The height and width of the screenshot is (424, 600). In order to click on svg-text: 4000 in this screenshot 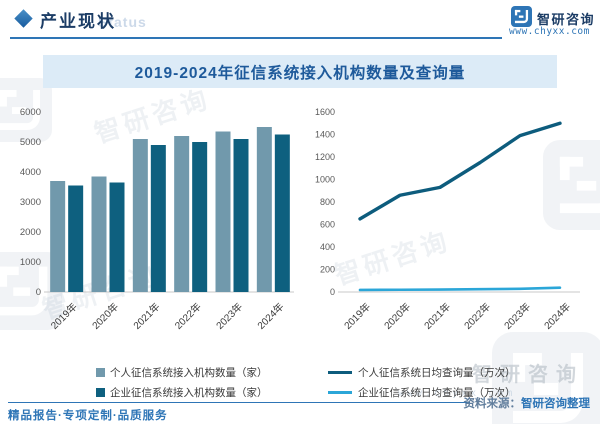, I will do `click(30, 172)`.